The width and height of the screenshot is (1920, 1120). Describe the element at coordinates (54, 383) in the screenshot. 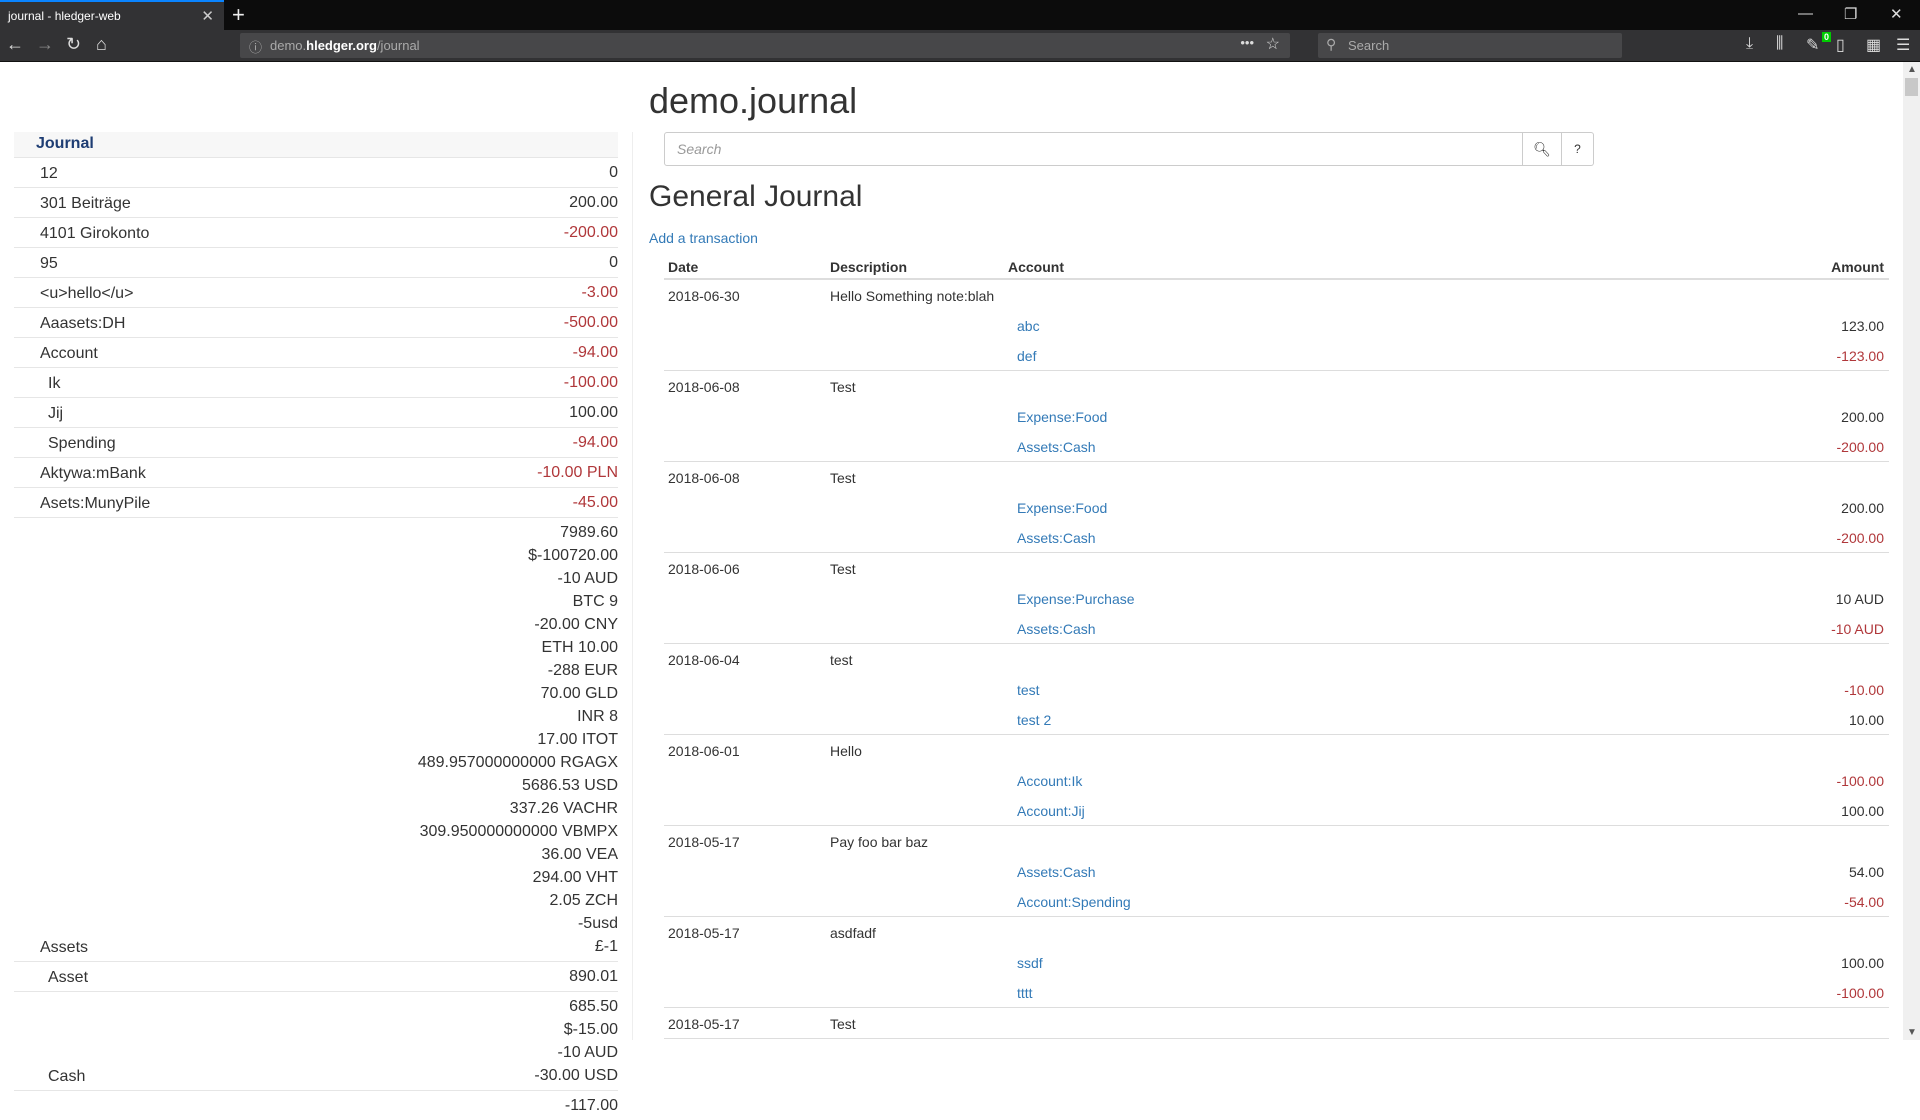

I see `account-name: Ik` at that location.